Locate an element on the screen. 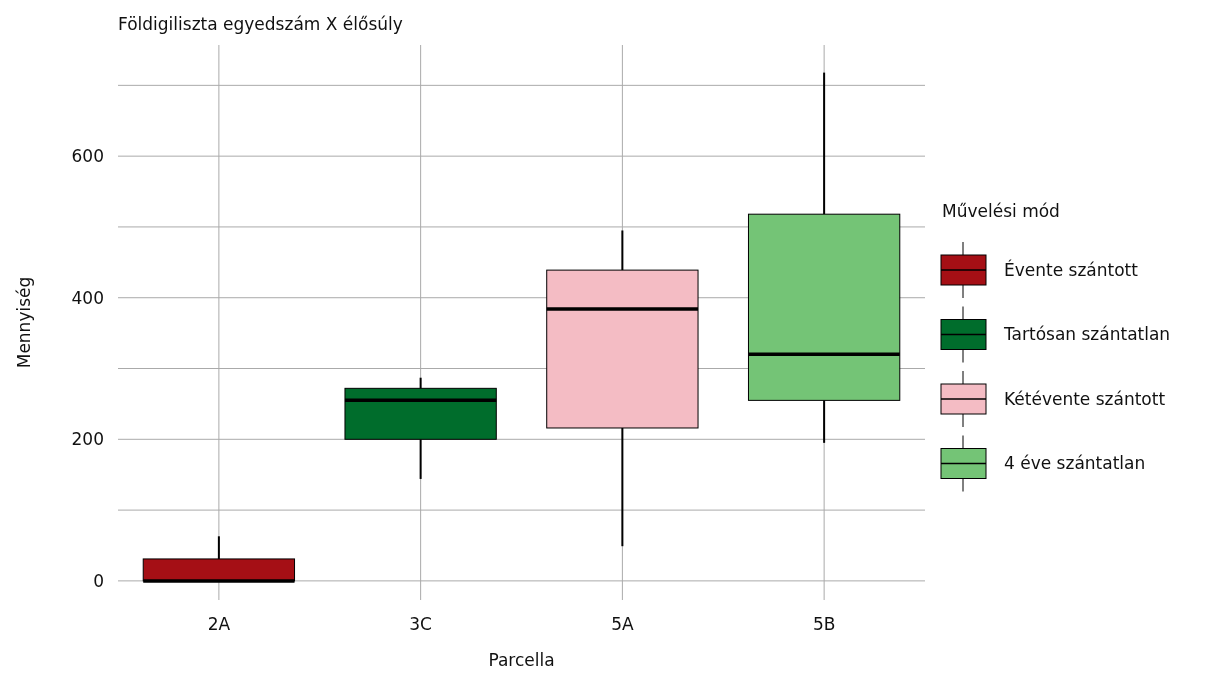 This screenshot has height=675, width=1213. x-axis-title: Parcella is located at coordinates (521, 660).